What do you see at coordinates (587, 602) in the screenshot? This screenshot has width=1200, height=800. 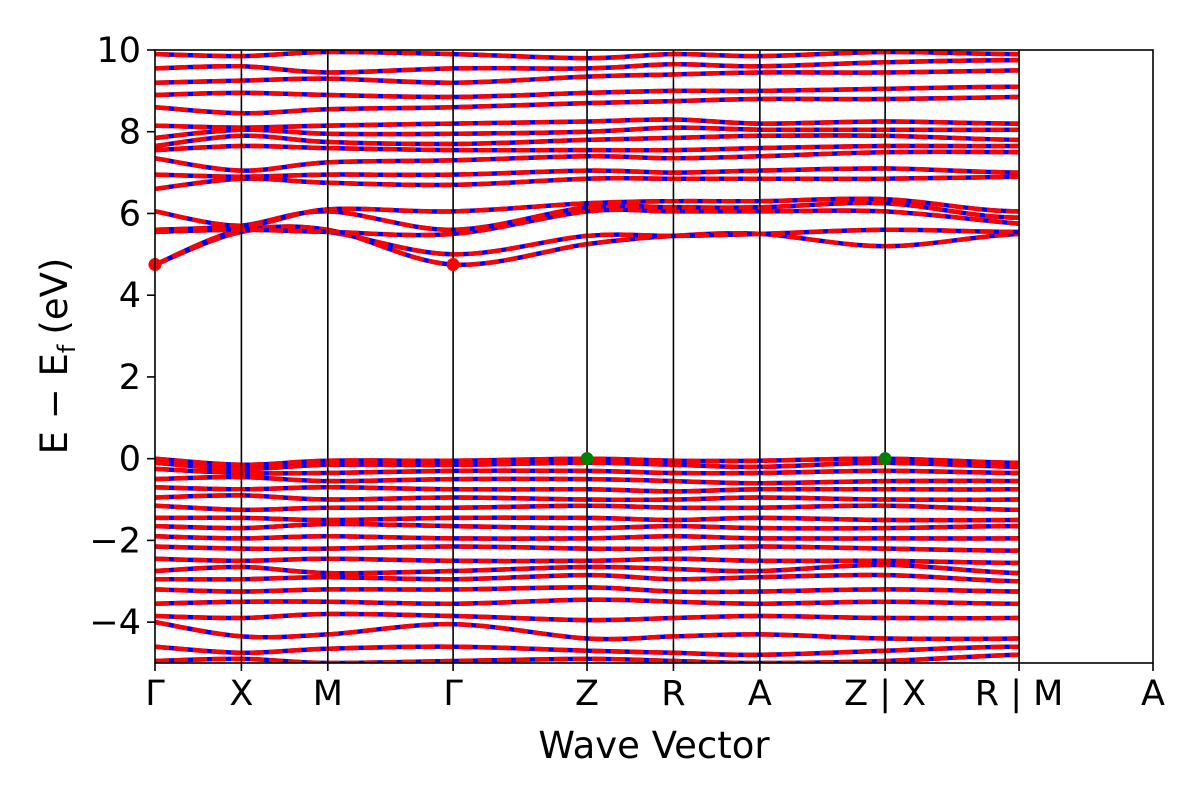 I see `valence-band-16-spin-up` at bounding box center [587, 602].